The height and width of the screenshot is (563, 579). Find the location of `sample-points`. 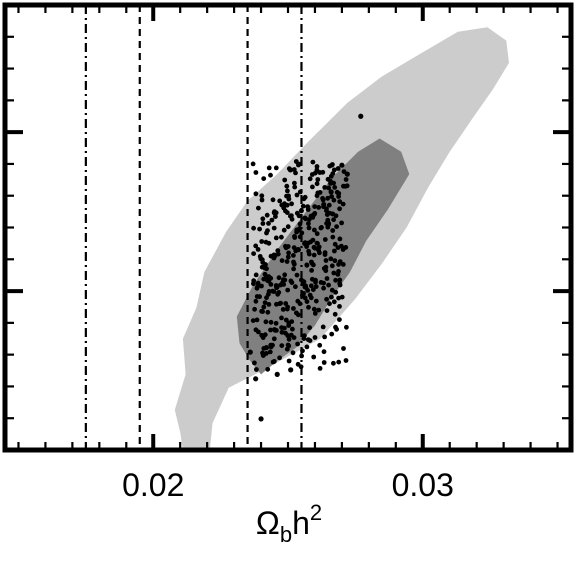

sample-points is located at coordinates (305, 267).